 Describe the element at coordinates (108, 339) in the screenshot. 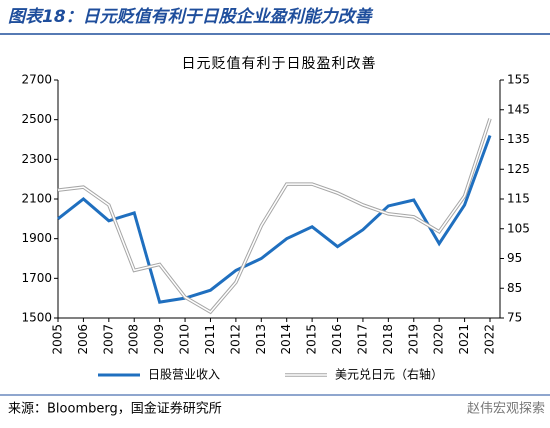

I see `x-tick-label: 2007` at that location.